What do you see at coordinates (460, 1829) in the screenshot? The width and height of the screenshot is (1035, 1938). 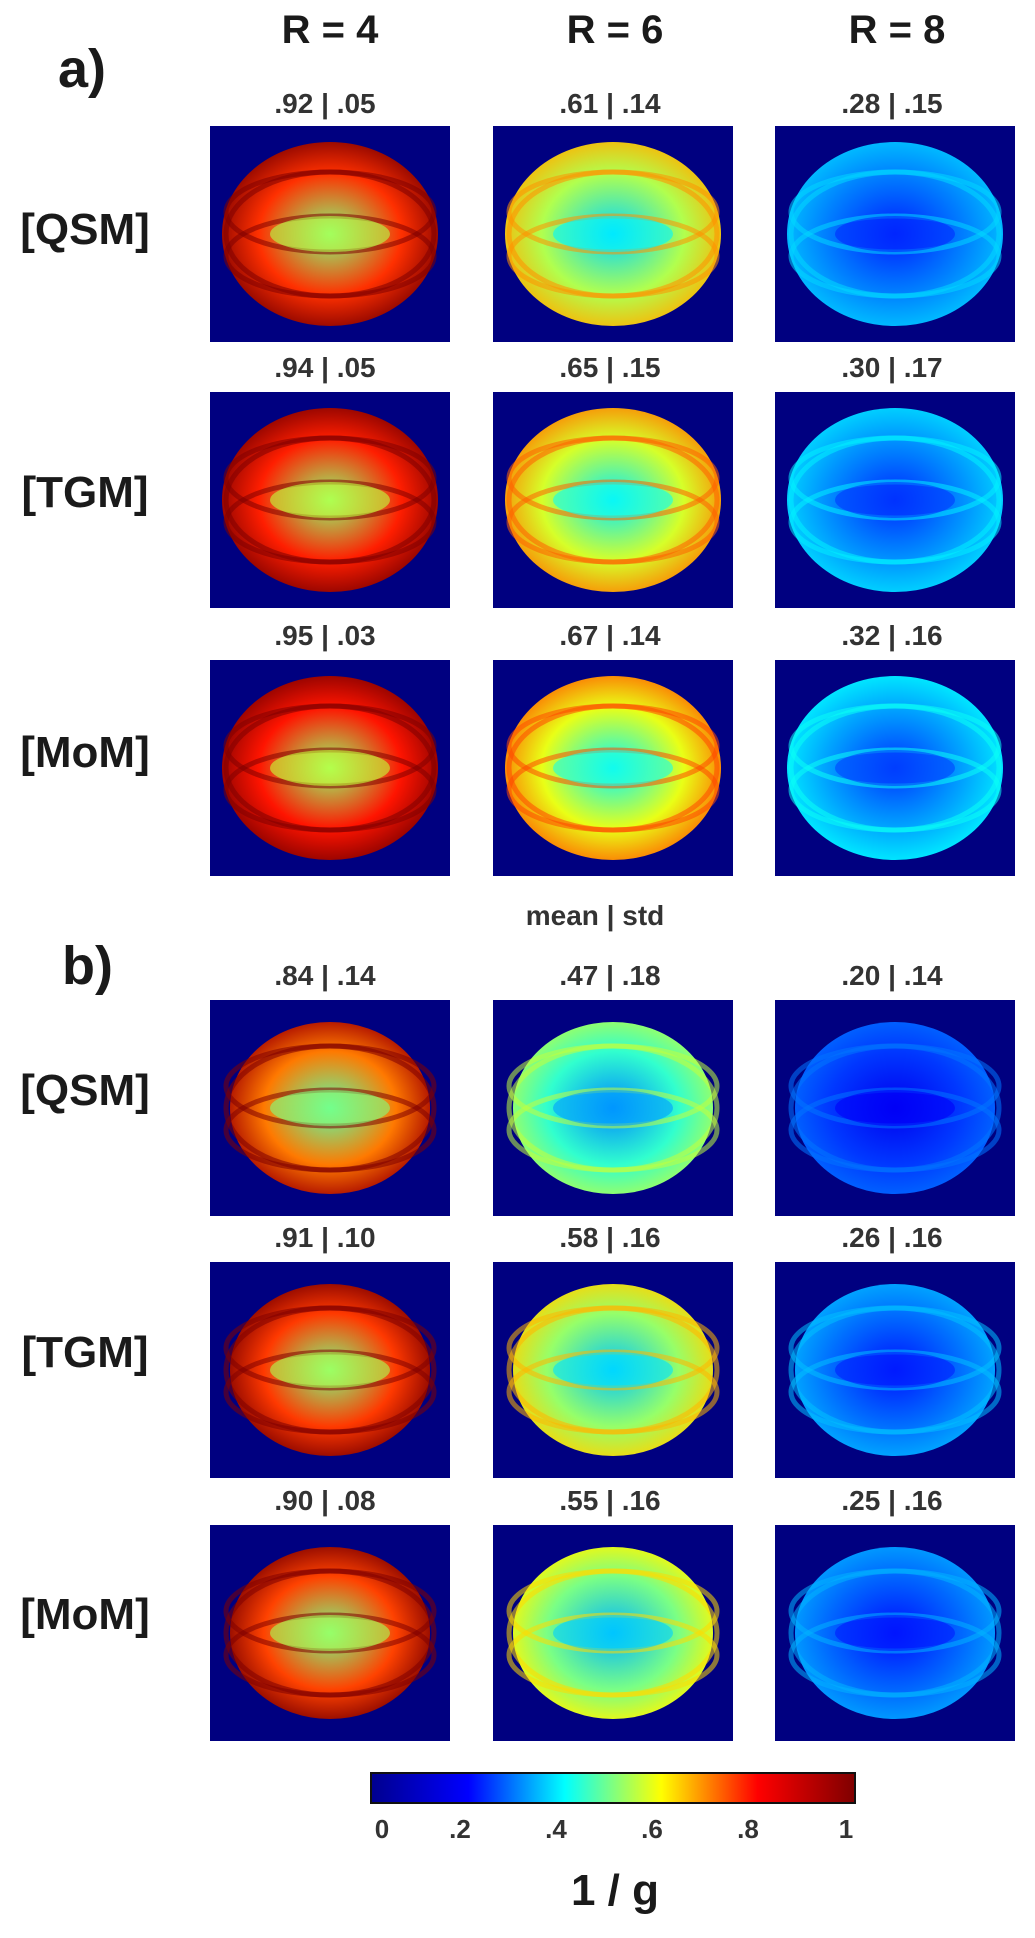 I see `colorbar-tick-0-2: .2` at bounding box center [460, 1829].